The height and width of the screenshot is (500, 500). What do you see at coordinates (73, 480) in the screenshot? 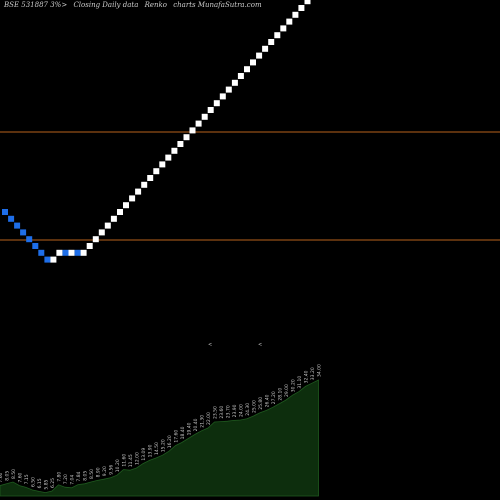
I see `panel-value-label: 7.04` at bounding box center [73, 480].